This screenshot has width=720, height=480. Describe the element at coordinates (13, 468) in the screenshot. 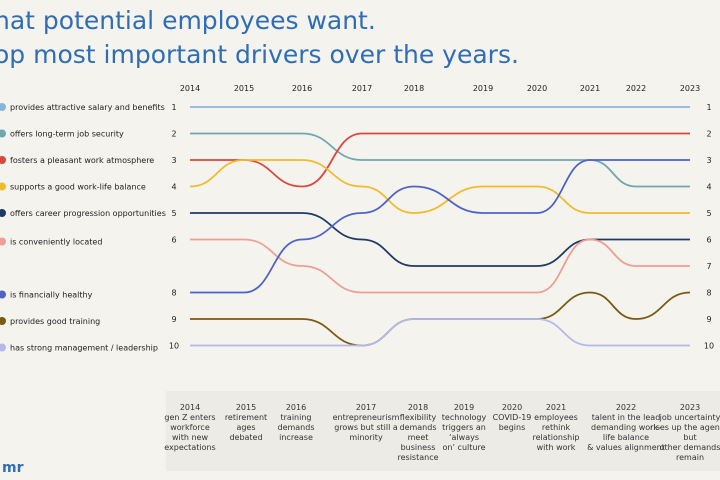

I see `logo: mr` at that location.